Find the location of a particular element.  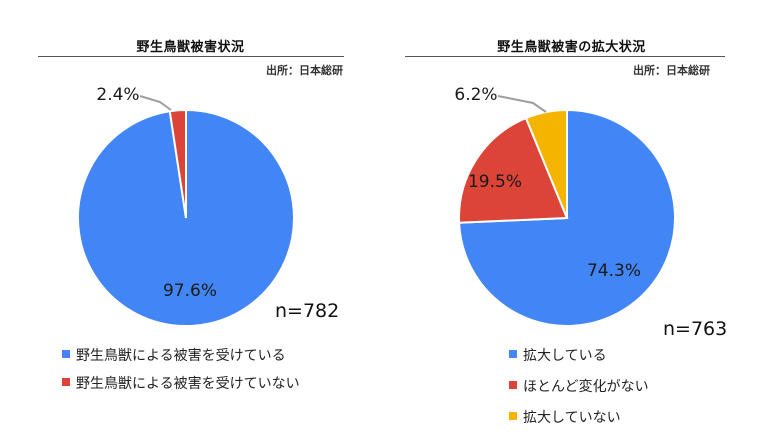

legend-item: 拡大していない is located at coordinates (565, 417).